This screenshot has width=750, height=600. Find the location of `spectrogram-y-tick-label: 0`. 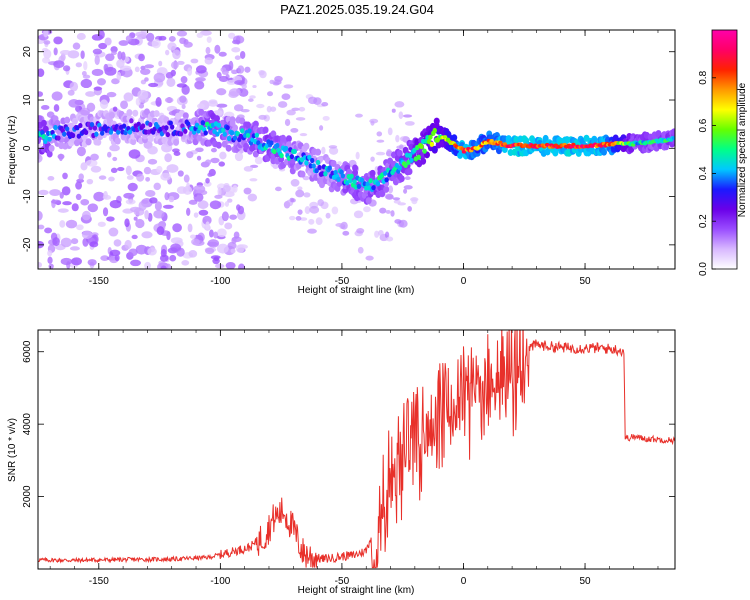

spectrogram-y-tick-label: 0 is located at coordinates (27, 148).